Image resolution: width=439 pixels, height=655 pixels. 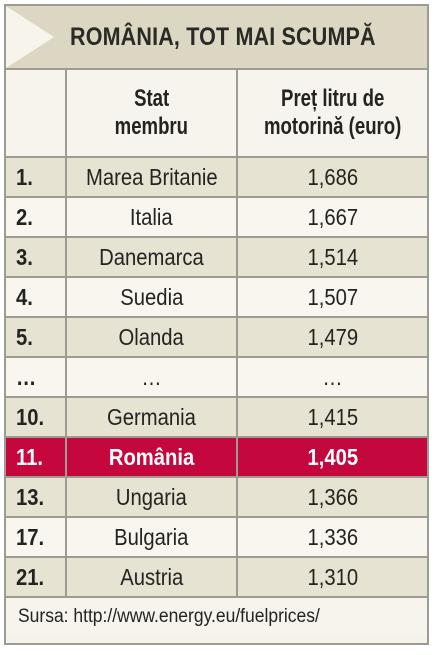 What do you see at coordinates (151, 457) in the screenshot?
I see `country-cell: România` at bounding box center [151, 457].